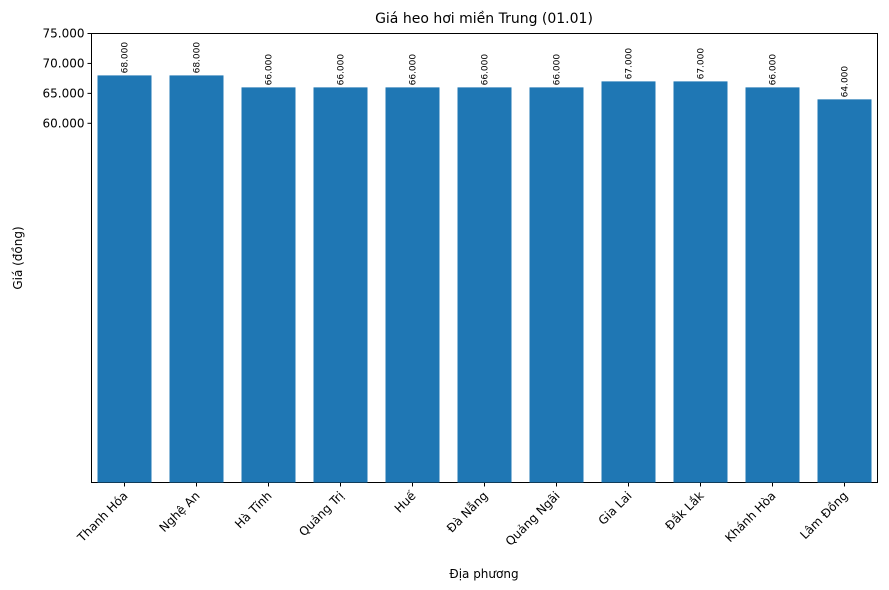 The height and width of the screenshot is (590, 889). I want to click on x-tick-label: Đắk Lắk, so click(684, 511).